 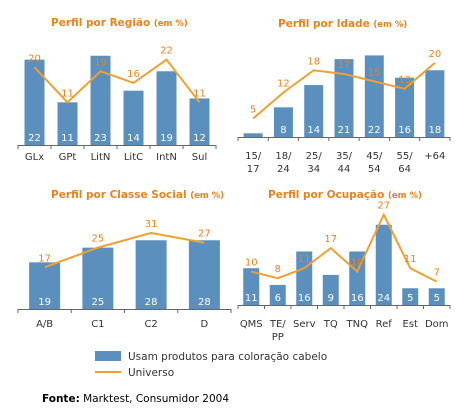 What do you see at coordinates (253, 163) in the screenshot?
I see `x-tick-label: 15/17` at bounding box center [253, 163].